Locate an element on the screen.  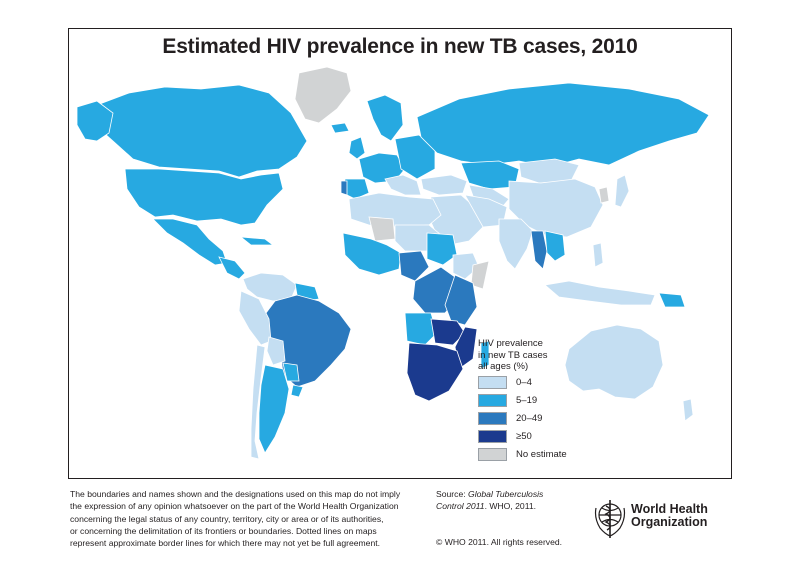
region-papua-new-guinea is located at coordinates (672, 300).